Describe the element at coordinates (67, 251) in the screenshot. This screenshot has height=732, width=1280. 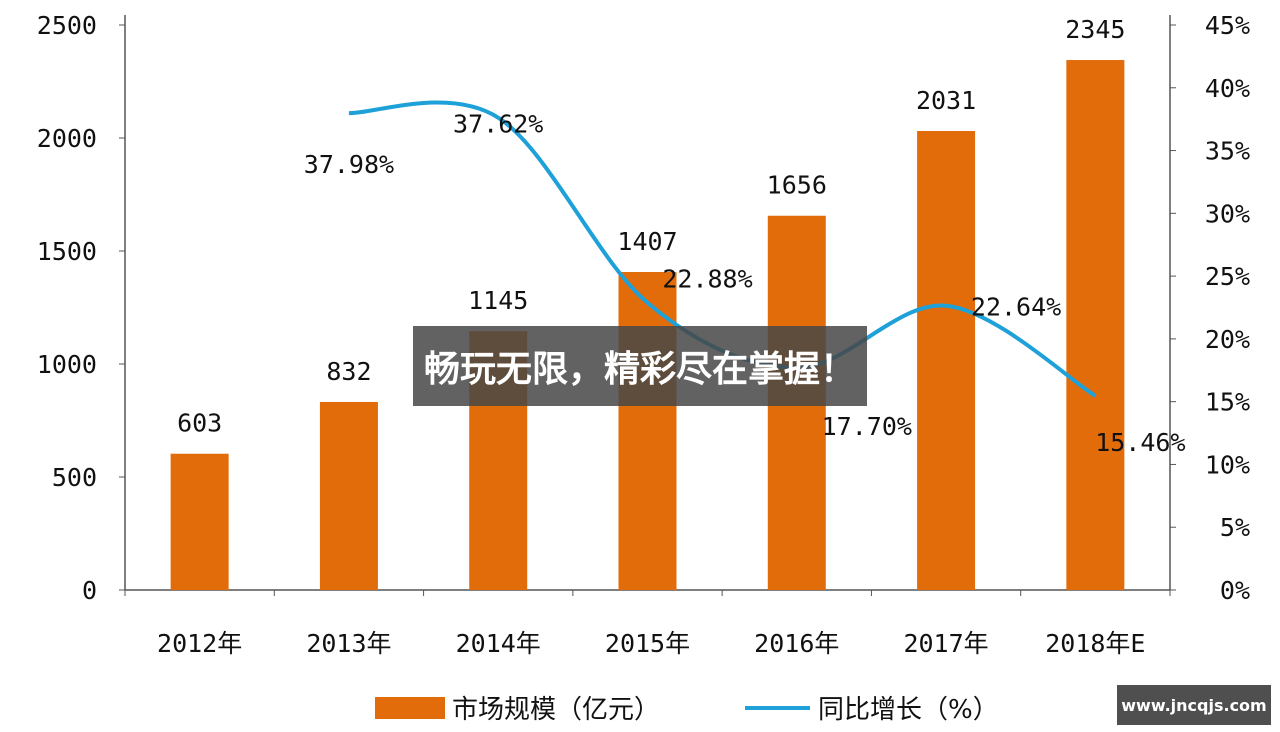
I see `left-tick-label: 1500` at that location.